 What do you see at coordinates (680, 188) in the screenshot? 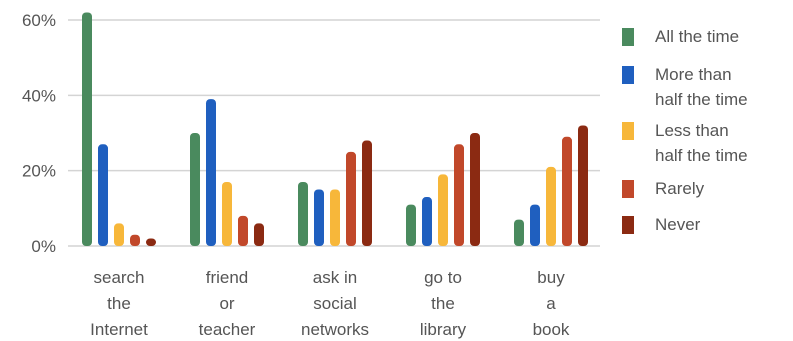
I see `legend-label: Rarely` at bounding box center [680, 188].